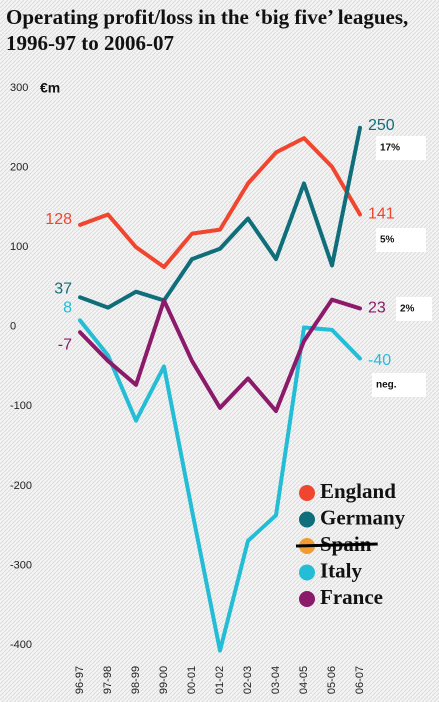  What do you see at coordinates (360, 680) in the screenshot?
I see `x-tick-label: 06-07` at bounding box center [360, 680].